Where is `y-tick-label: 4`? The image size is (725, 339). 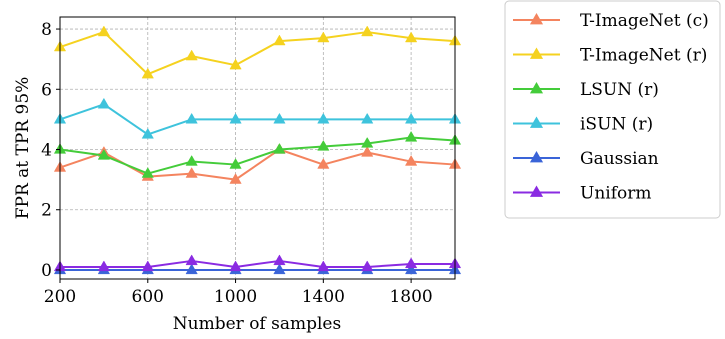 y-tick-label: 4 is located at coordinates (46, 151).